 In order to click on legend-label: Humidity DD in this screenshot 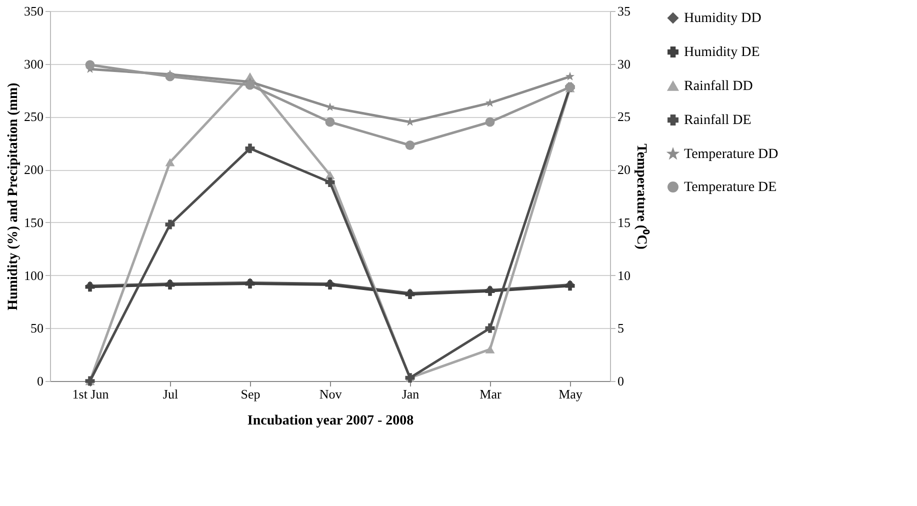, I will do `click(723, 18)`.